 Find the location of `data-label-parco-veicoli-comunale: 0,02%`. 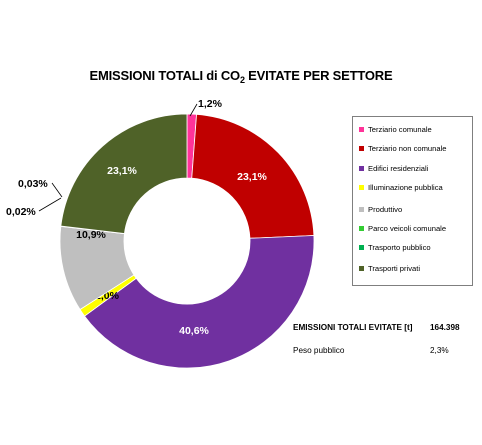

data-label-parco-veicoli-comunale: 0,02% is located at coordinates (21, 212).